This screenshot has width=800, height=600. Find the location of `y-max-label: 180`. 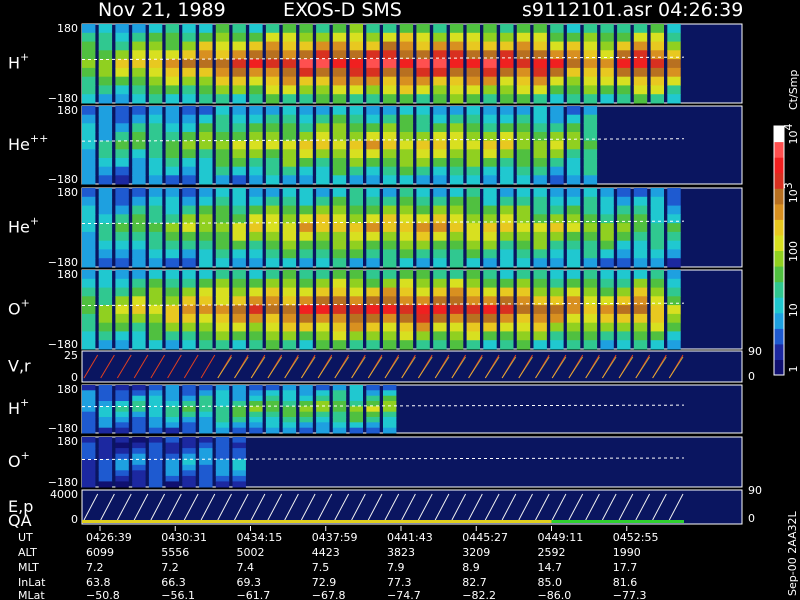

y-max-label: 180 is located at coordinates (67, 274).